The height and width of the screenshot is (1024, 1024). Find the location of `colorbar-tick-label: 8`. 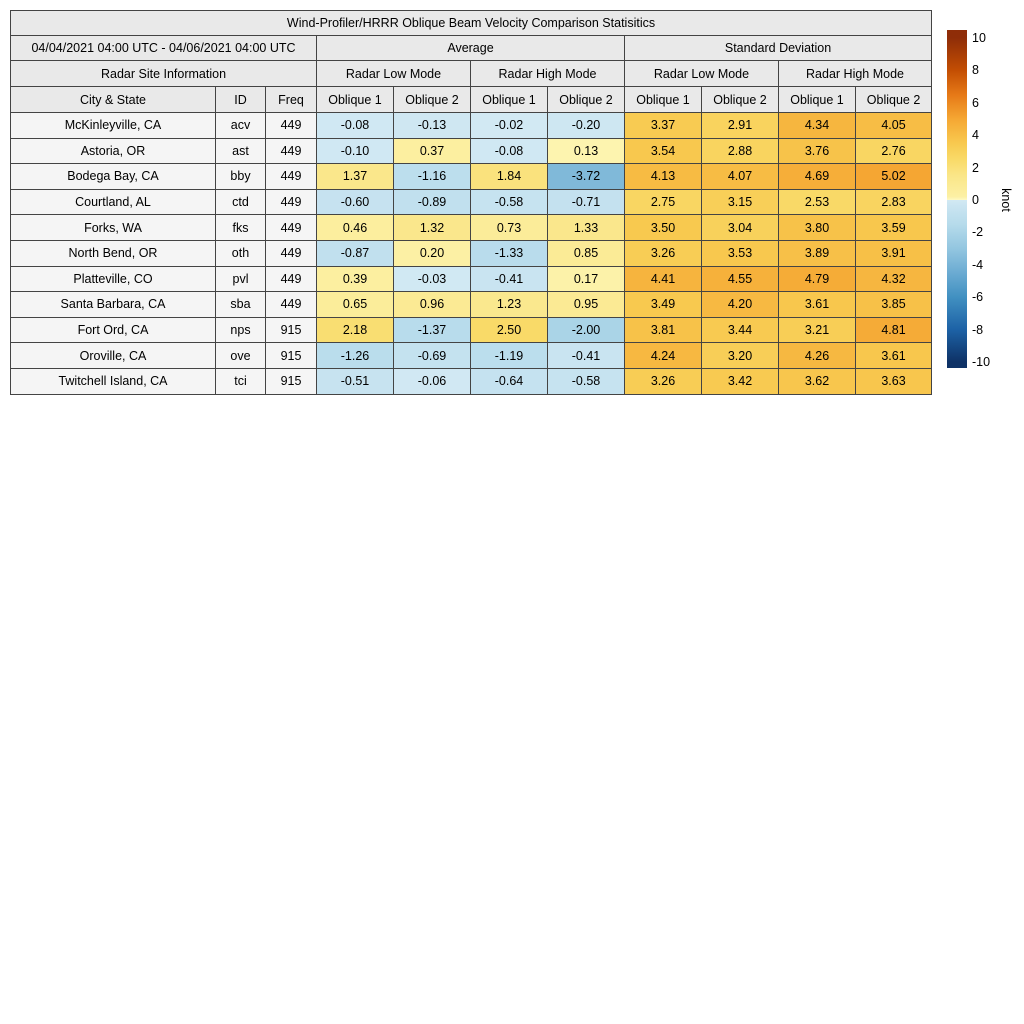

colorbar-tick-label: 8 is located at coordinates (975, 70).